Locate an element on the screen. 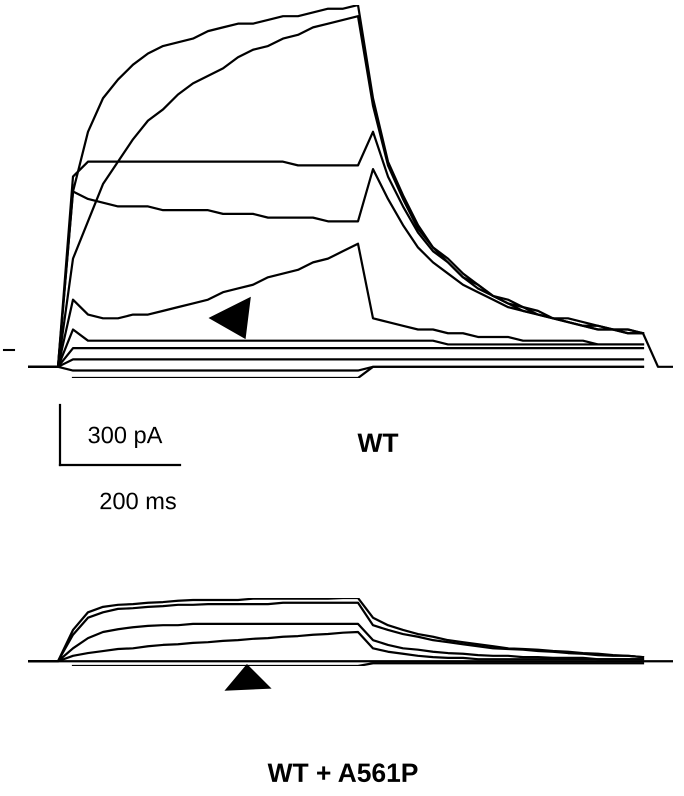  text: WT + A561P is located at coordinates (343, 772).